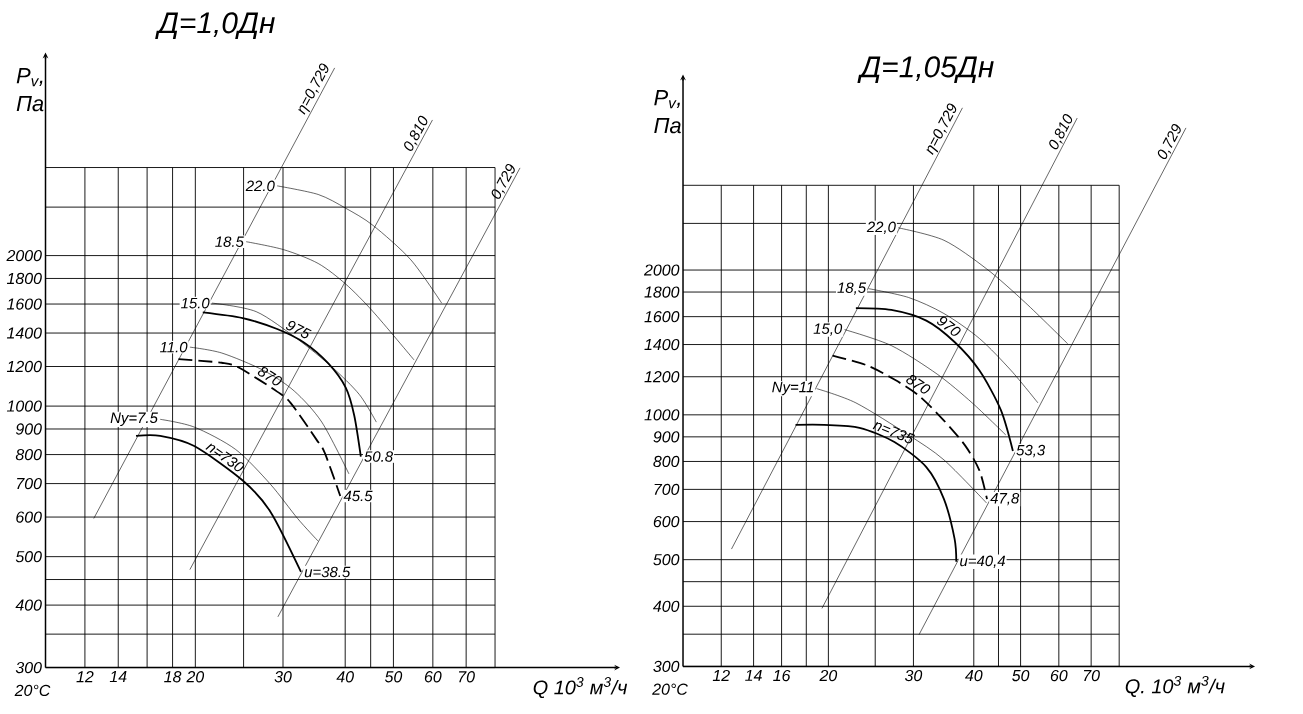 This screenshot has height=714, width=1303. Describe the element at coordinates (792, 388) in the screenshot. I see `series-label: Ny=11` at that location.